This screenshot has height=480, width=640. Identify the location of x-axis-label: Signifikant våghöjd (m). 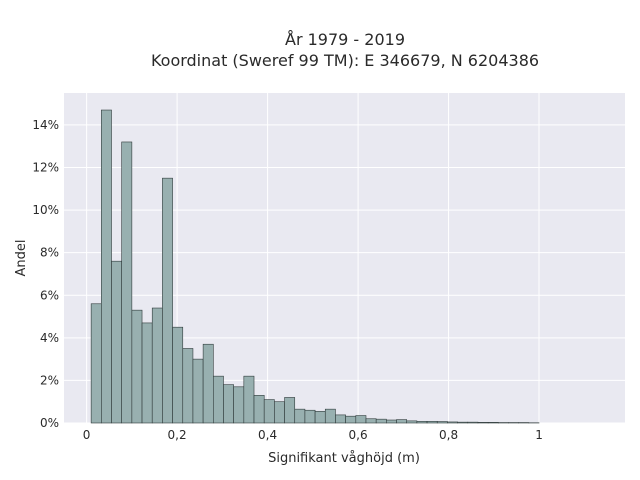
(344, 458).